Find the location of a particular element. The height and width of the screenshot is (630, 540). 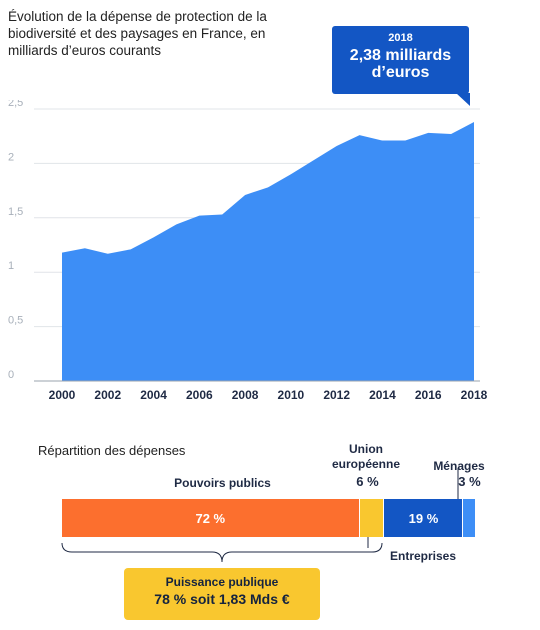

group-line2: 78 % soit 1,83 Mds € is located at coordinates (222, 599).